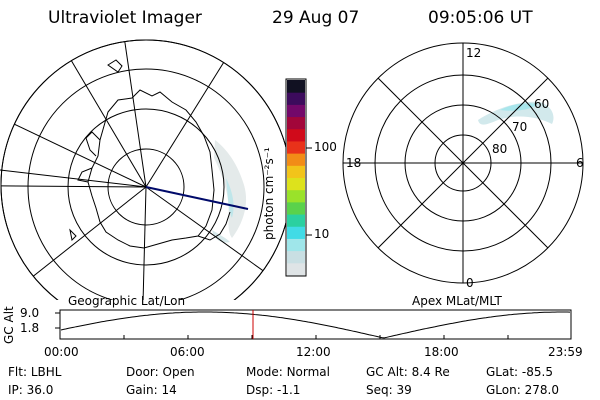  What do you see at coordinates (269, 193) in the screenshot?
I see `colorbar-unit-label: photon cm⁻²s⁻¹` at bounding box center [269, 193].